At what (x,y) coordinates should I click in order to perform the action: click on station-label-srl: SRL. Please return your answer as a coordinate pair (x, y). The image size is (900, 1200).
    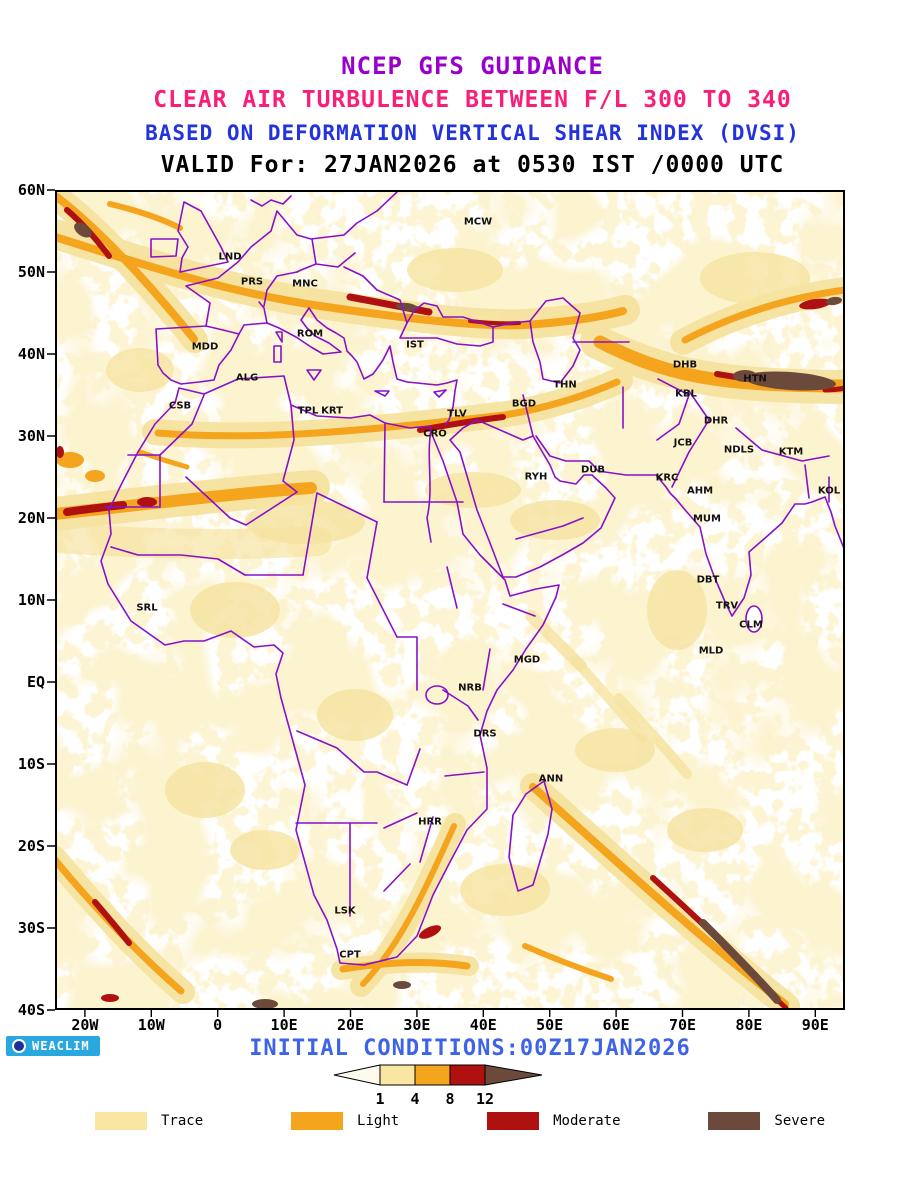
    Looking at the image, I should click on (147, 608).